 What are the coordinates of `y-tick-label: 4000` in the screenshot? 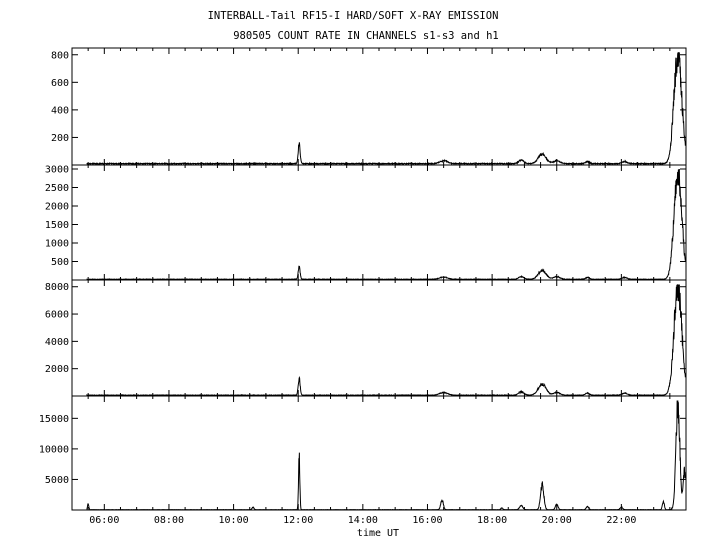 It's located at (57, 342).